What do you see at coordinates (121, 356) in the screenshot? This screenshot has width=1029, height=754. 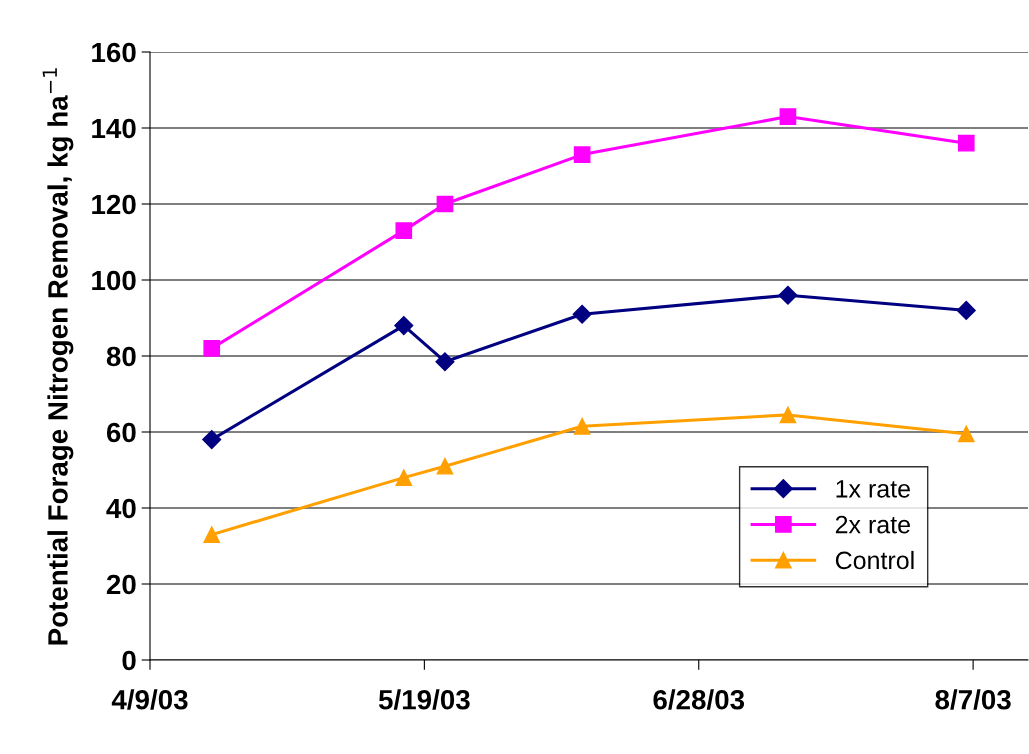 I see `y-tick-label: 80` at bounding box center [121, 356].